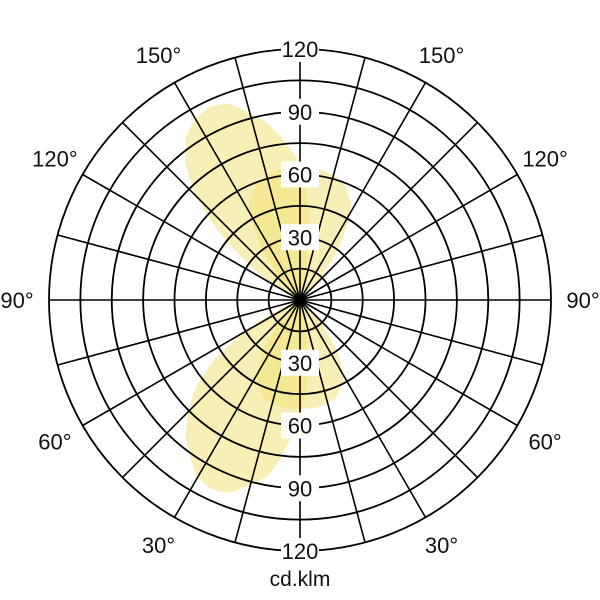 Image resolution: width=600 pixels, height=600 pixels. Describe the element at coordinates (545, 159) in the screenshot. I see `angle-label-right: 120°` at that location.